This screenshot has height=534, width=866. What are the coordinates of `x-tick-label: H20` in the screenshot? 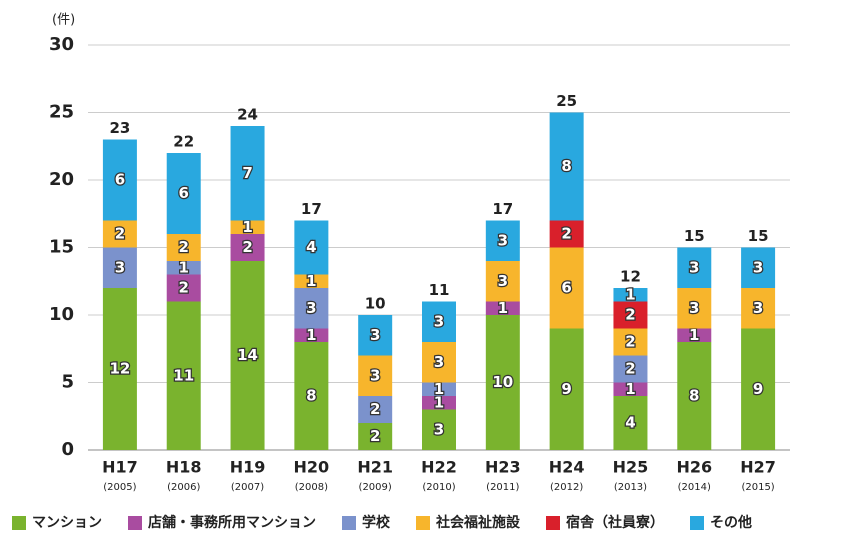 It's located at (312, 467).